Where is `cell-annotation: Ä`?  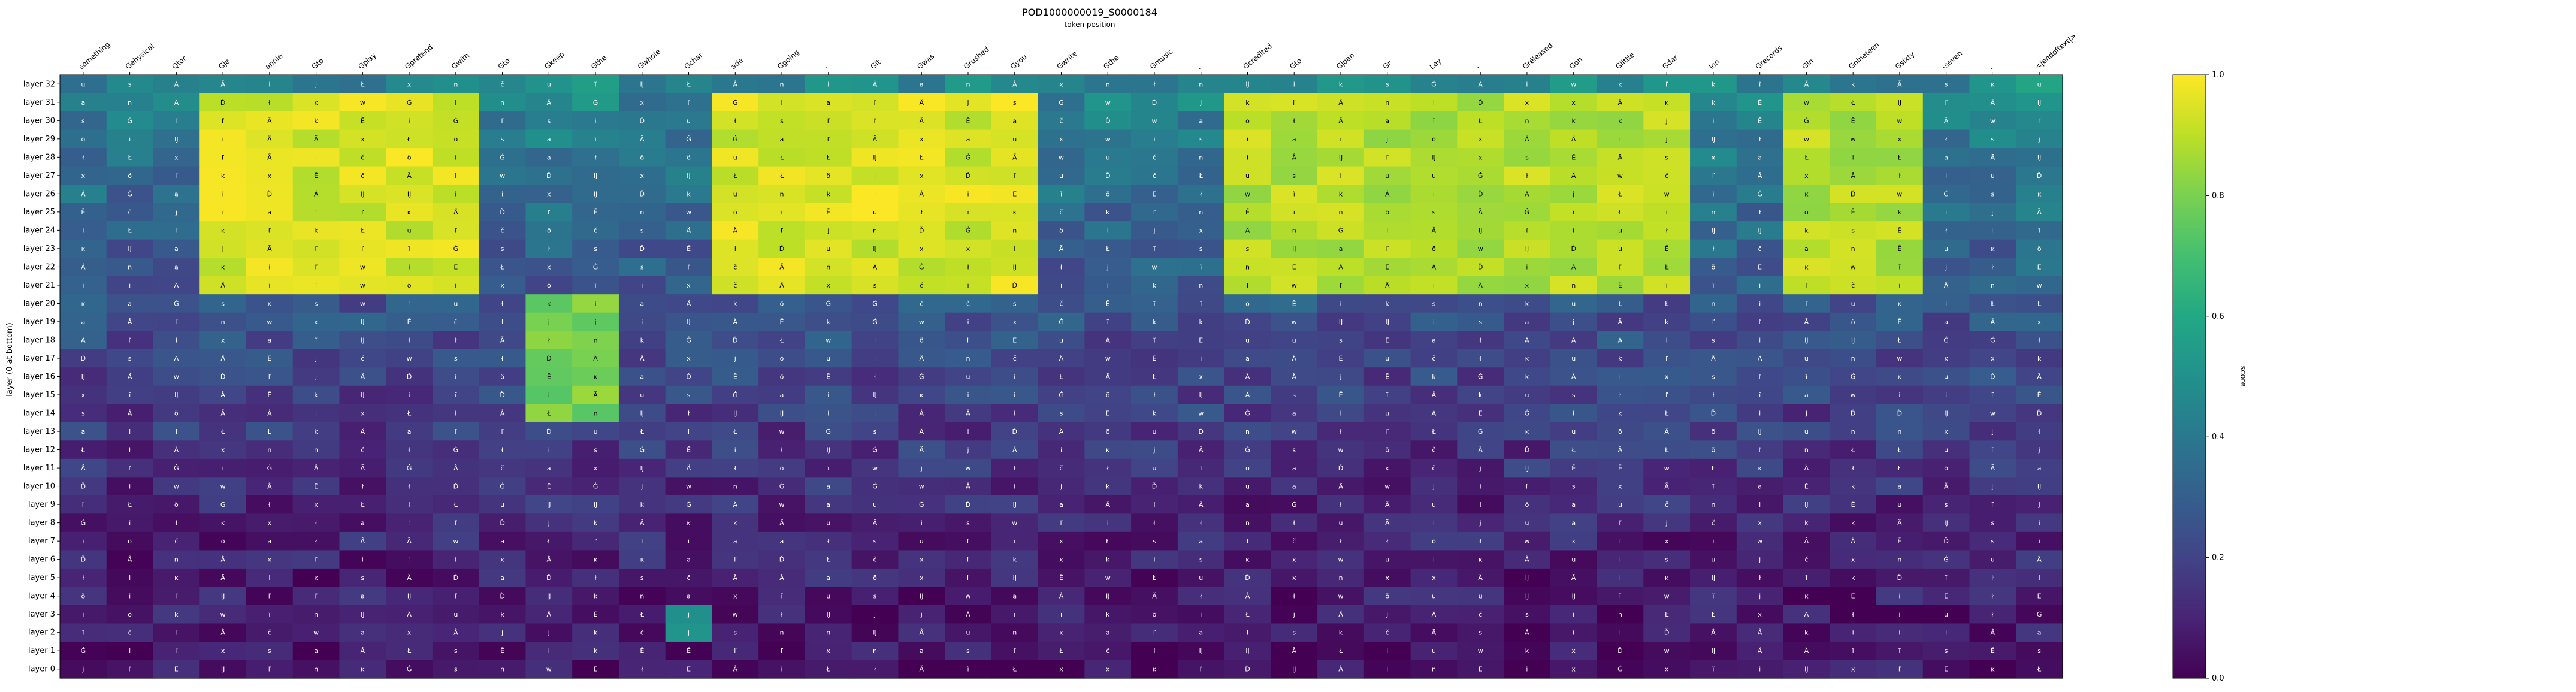 cell-annotation: Ä is located at coordinates (1434, 633).